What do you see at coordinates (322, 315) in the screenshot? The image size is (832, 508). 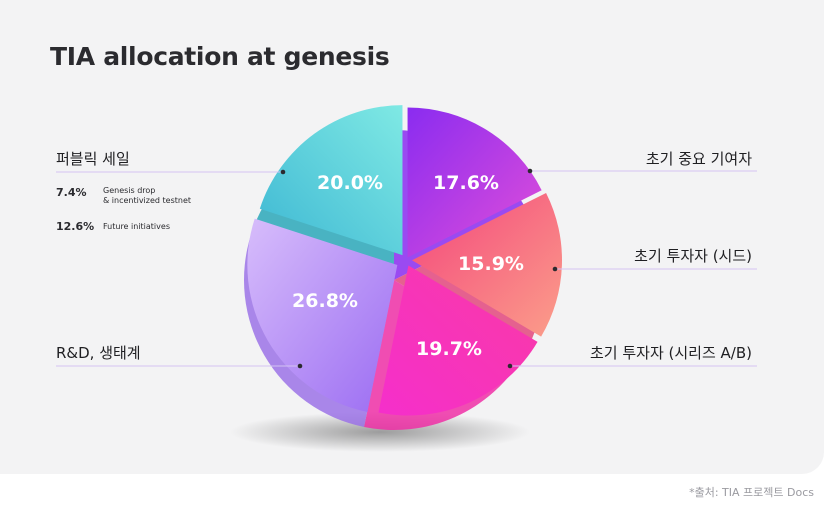 I see `slice-rnd-ecosystem` at bounding box center [322, 315].